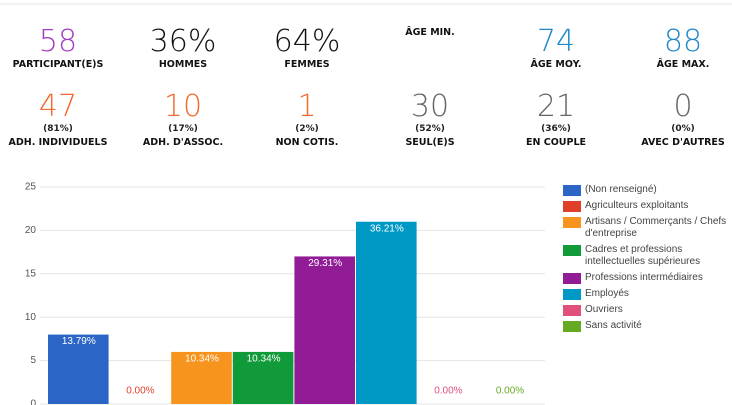  What do you see at coordinates (79, 341) in the screenshot?
I see `data-label: 13.79%` at bounding box center [79, 341].